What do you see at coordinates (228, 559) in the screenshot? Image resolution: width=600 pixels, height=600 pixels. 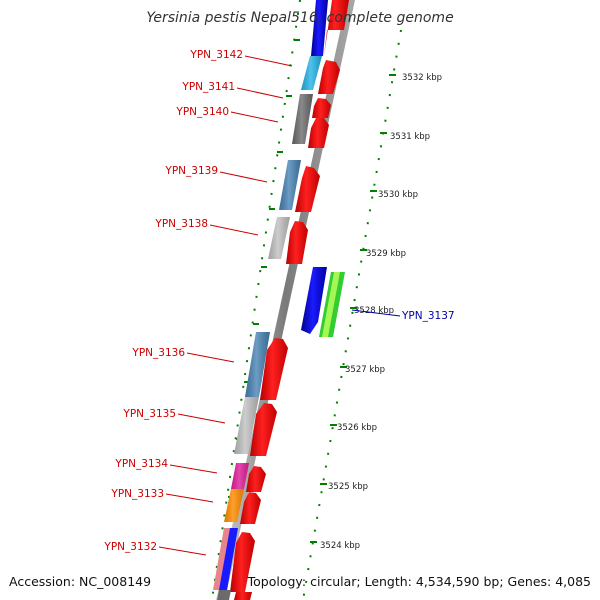 I see `cog-block-blue` at bounding box center [228, 559].